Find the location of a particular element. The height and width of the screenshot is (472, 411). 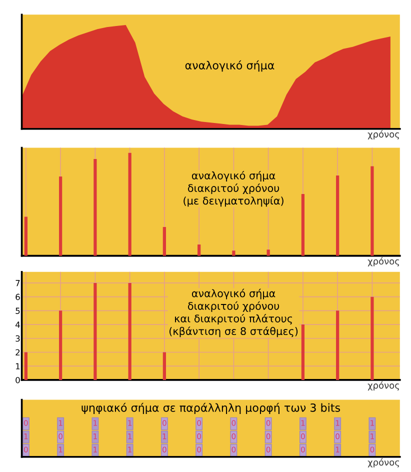

text: αναλογικό σήμα διακριτού χρόνου και διακριτού πλάτους (κβάντιση σε 8 στάθμες) is located at coordinates (233, 313).